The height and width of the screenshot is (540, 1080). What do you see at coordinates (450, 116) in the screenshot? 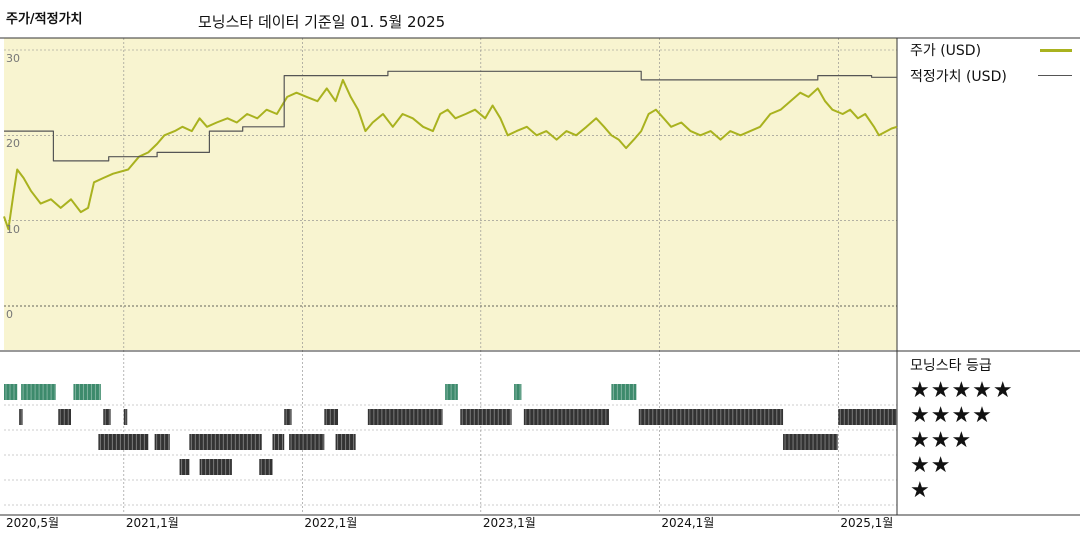
I see `fair-value-series-line` at bounding box center [450, 116].